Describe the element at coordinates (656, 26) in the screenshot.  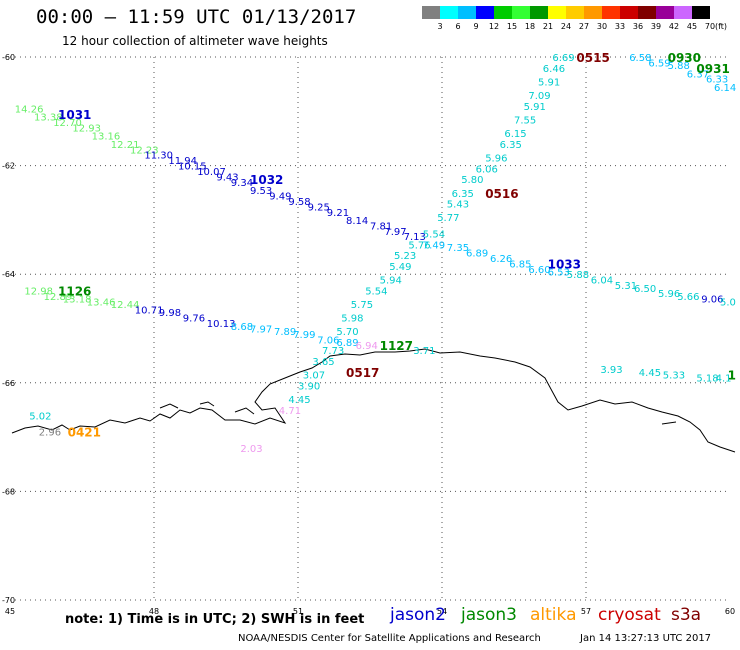
I see `color-scale-label: 39` at that location.